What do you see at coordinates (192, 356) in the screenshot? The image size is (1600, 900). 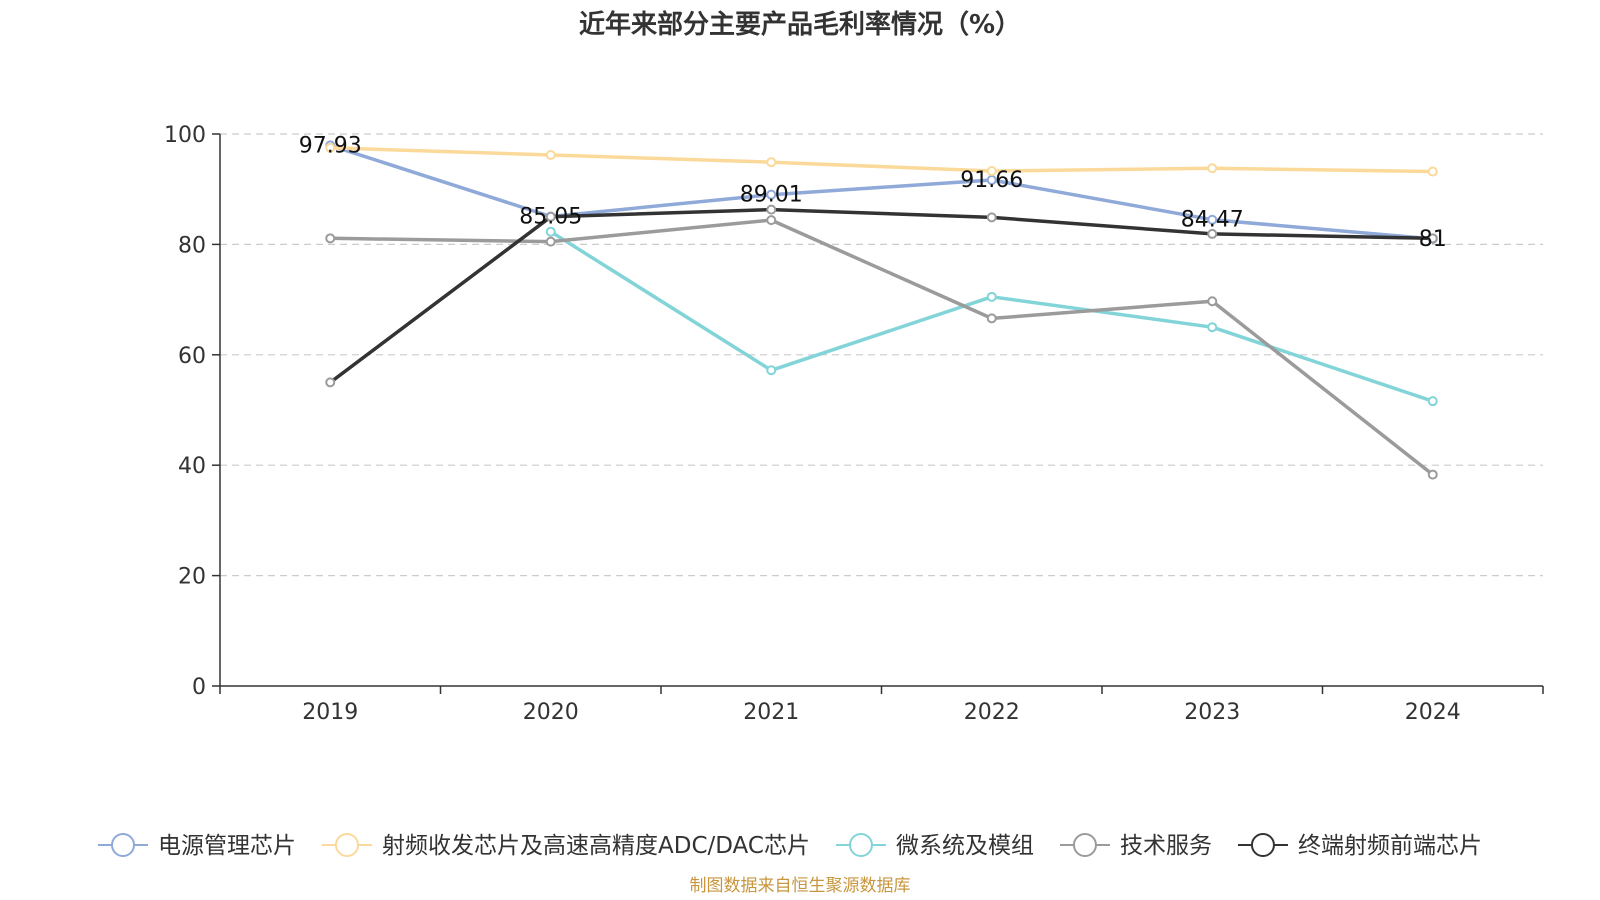 I see `y-tick-label: 60` at bounding box center [192, 356].